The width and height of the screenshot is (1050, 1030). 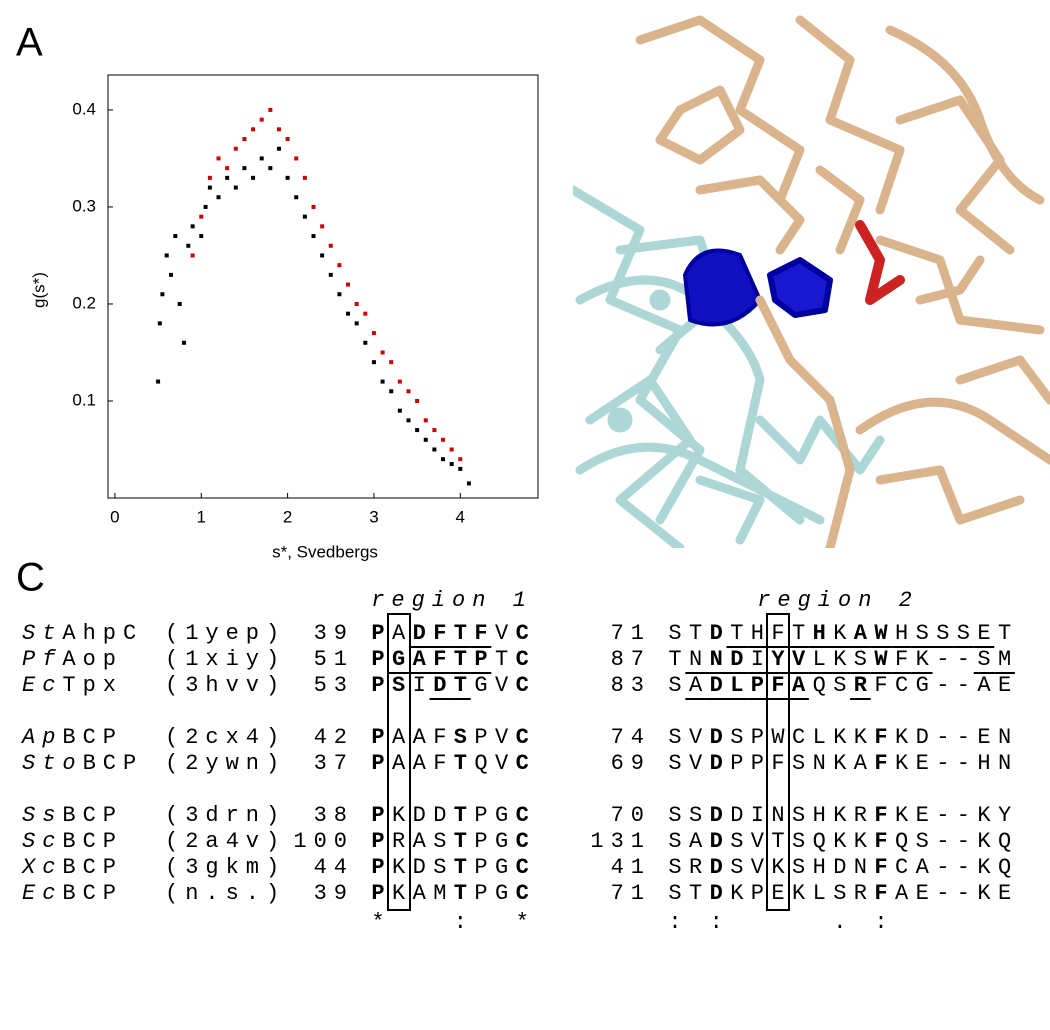 What do you see at coordinates (777, 893) in the screenshot?
I see `residue: E` at bounding box center [777, 893].